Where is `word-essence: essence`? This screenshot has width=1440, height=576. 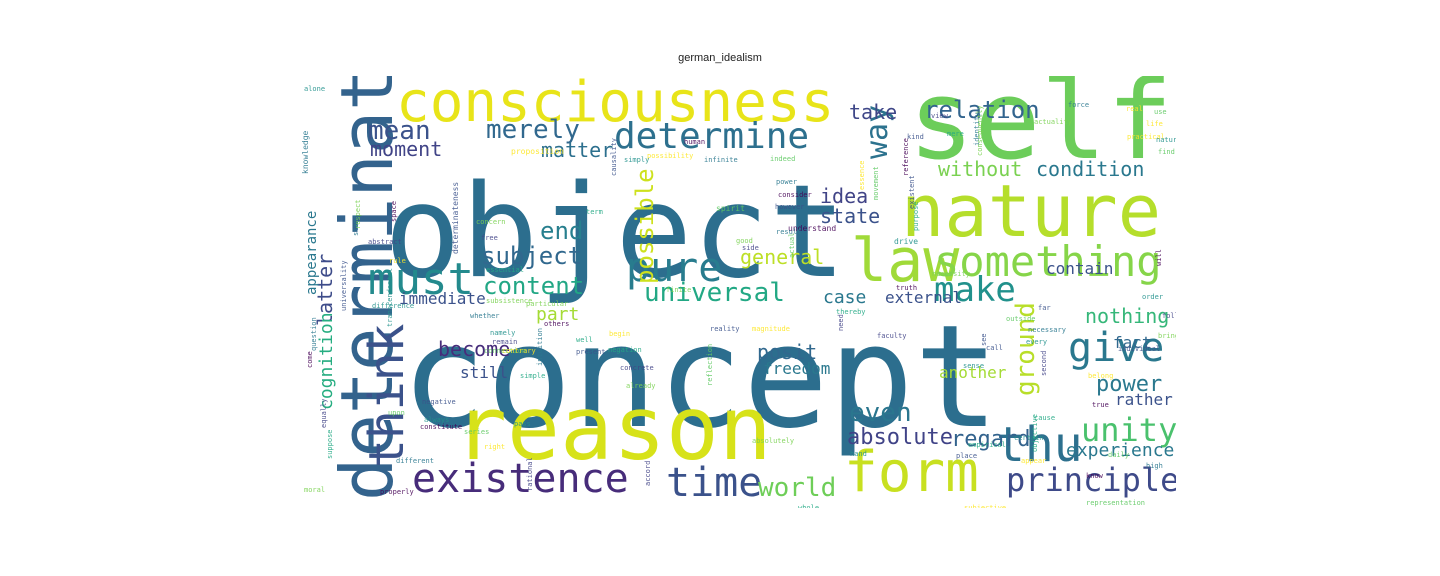 word-essence: essence is located at coordinates (862, 175).